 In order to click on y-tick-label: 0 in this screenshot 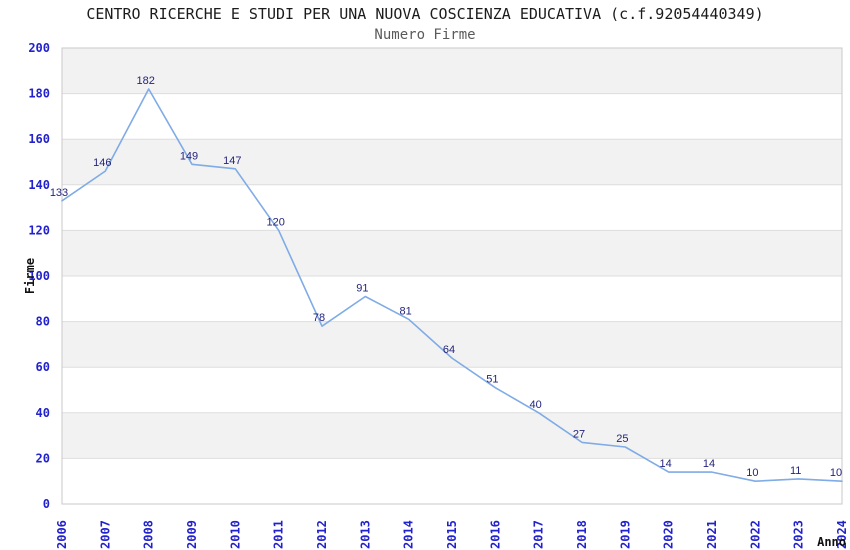, I will do `click(46, 504)`.